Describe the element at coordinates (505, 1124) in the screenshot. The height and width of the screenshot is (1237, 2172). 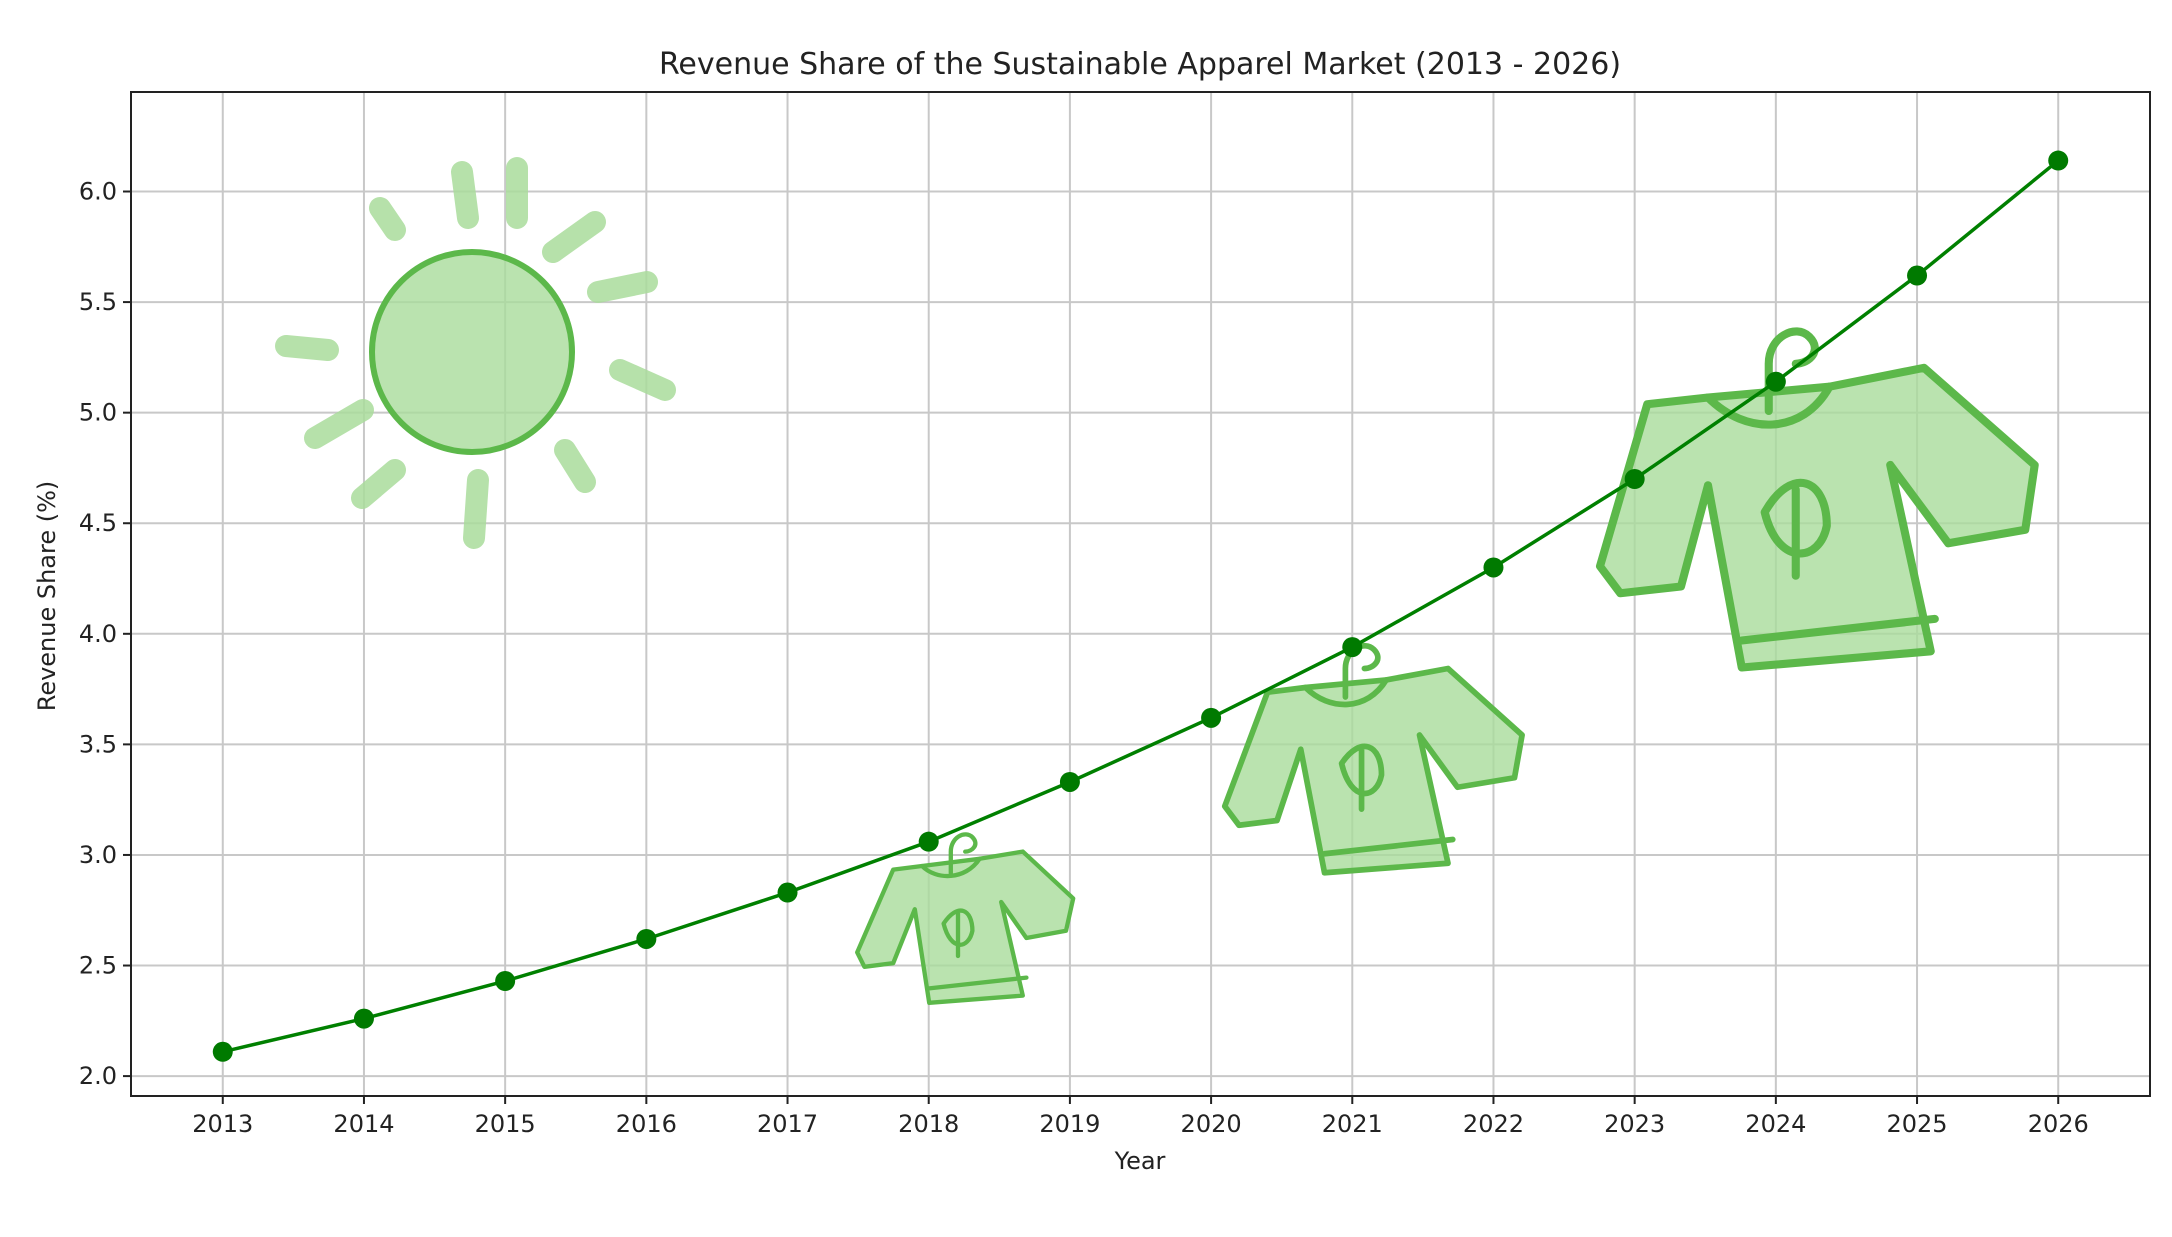
I see `x-tick-label: 2015` at that location.